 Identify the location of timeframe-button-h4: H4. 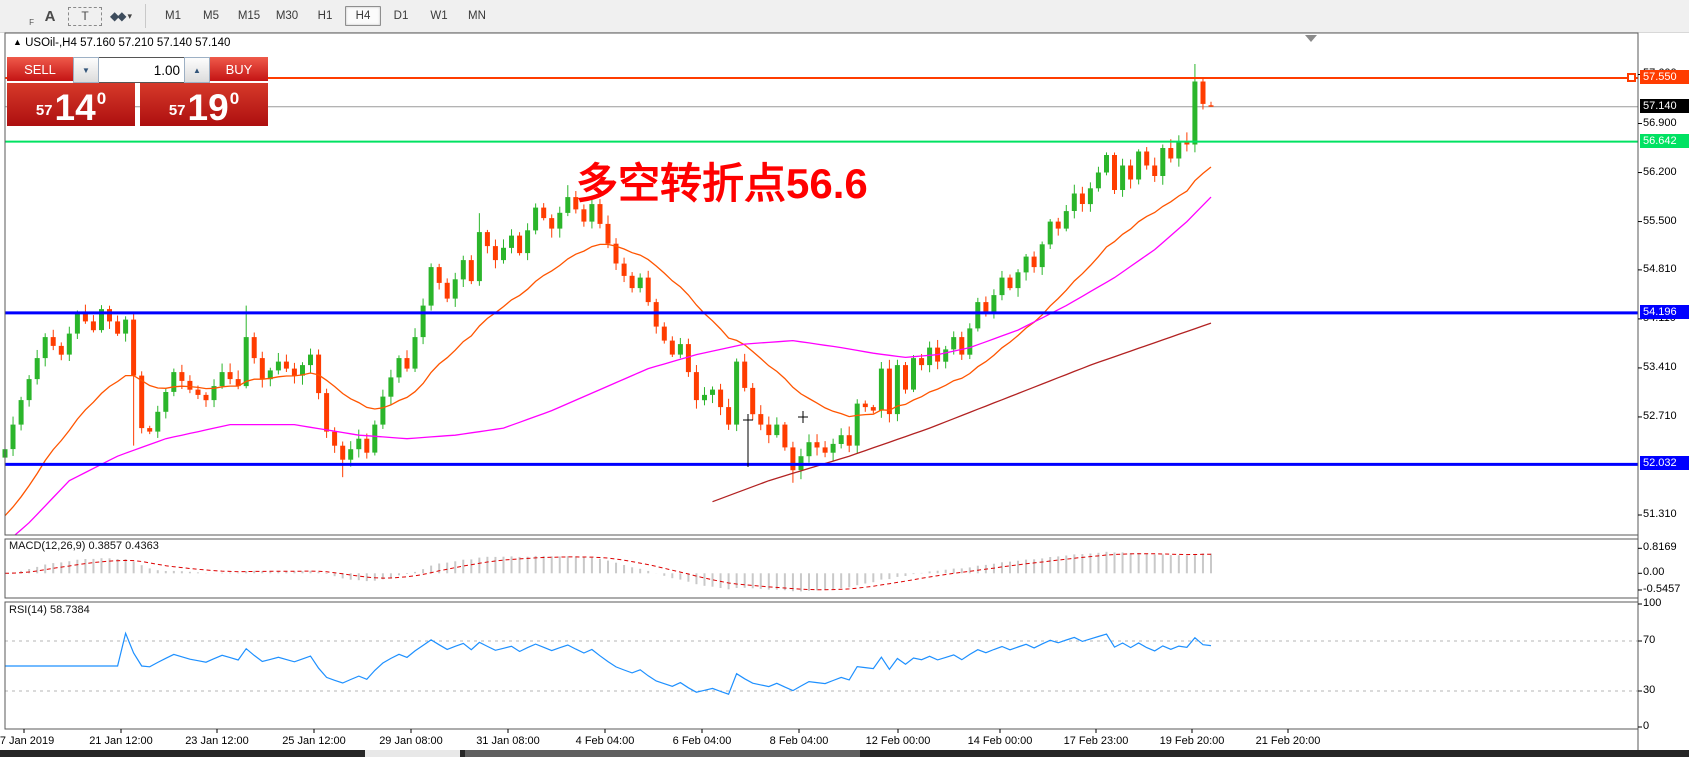
(363, 16).